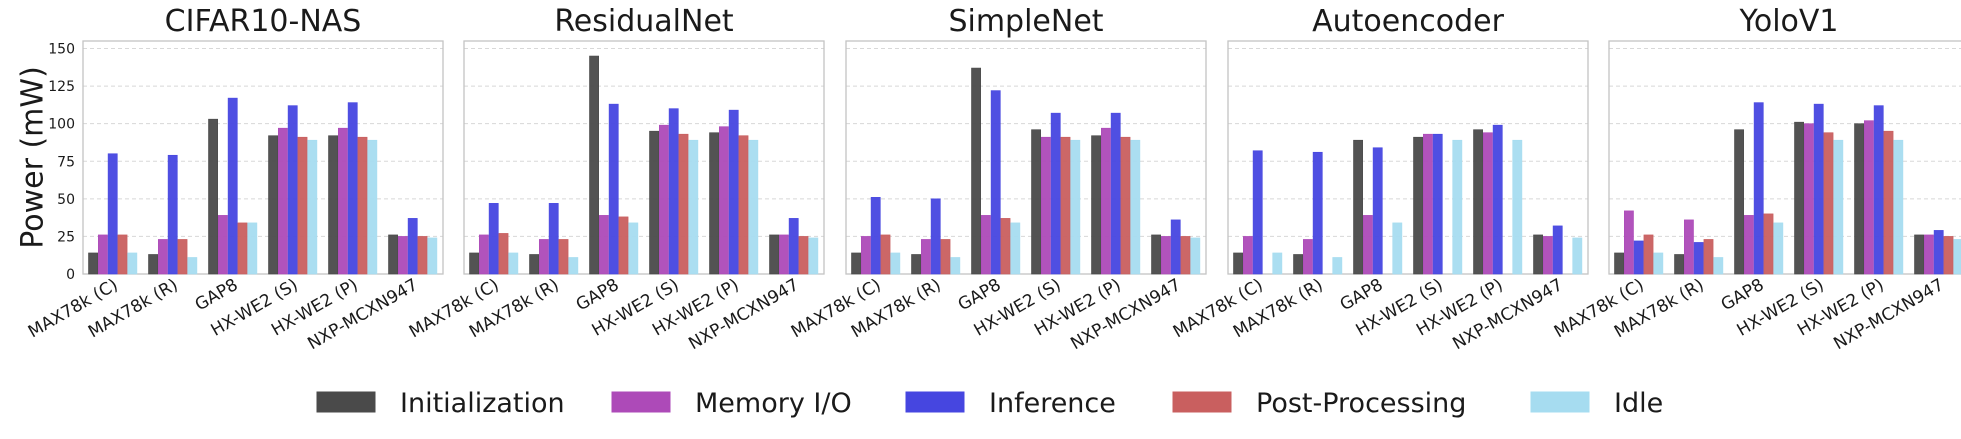 The height and width of the screenshot is (439, 1961). Describe the element at coordinates (61, 87) in the screenshot. I see `y-tick-label: 125` at that location.